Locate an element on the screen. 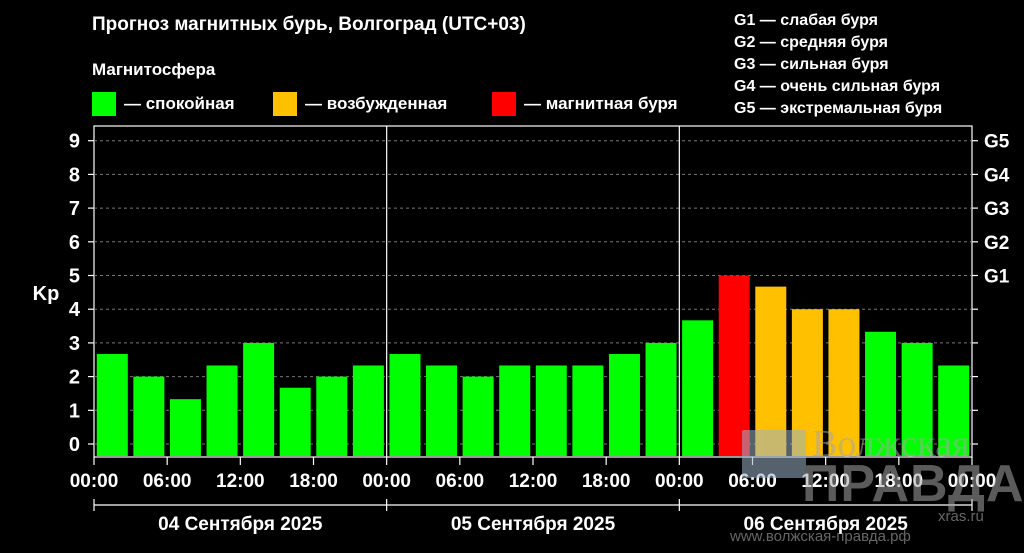 Image resolution: width=1024 pixels, height=553 pixels. watermark-source: xras.ru is located at coordinates (961, 516).